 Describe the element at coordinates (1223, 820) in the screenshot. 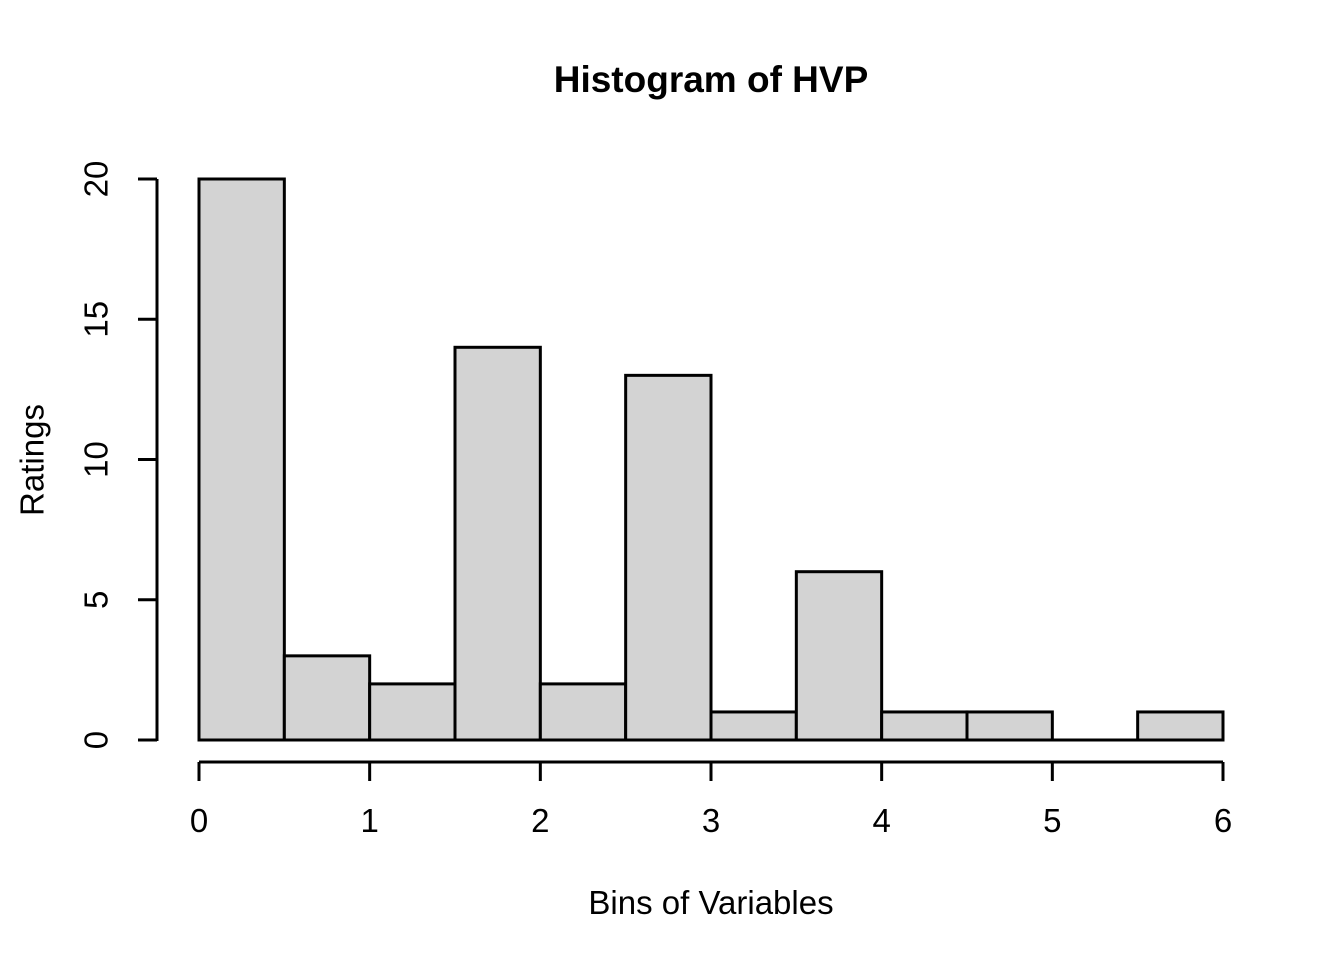

I see `x-tick-label: 6` at that location.